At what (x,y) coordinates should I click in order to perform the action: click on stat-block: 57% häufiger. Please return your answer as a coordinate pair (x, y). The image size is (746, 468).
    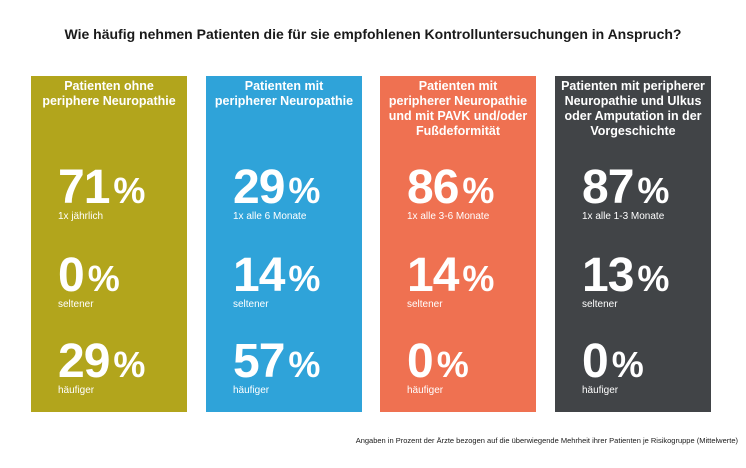
    Looking at the image, I should click on (276, 367).